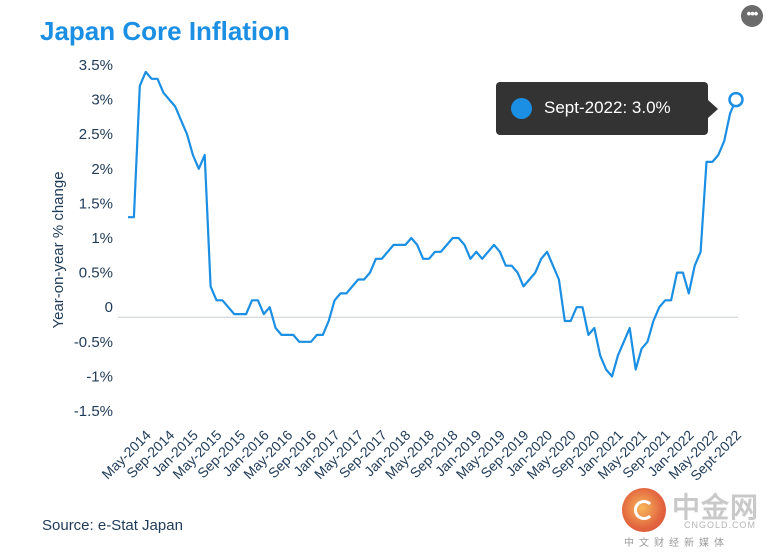 This screenshot has height=555, width=779. What do you see at coordinates (521, 108) in the screenshot?
I see `series-dot-icon` at bounding box center [521, 108].